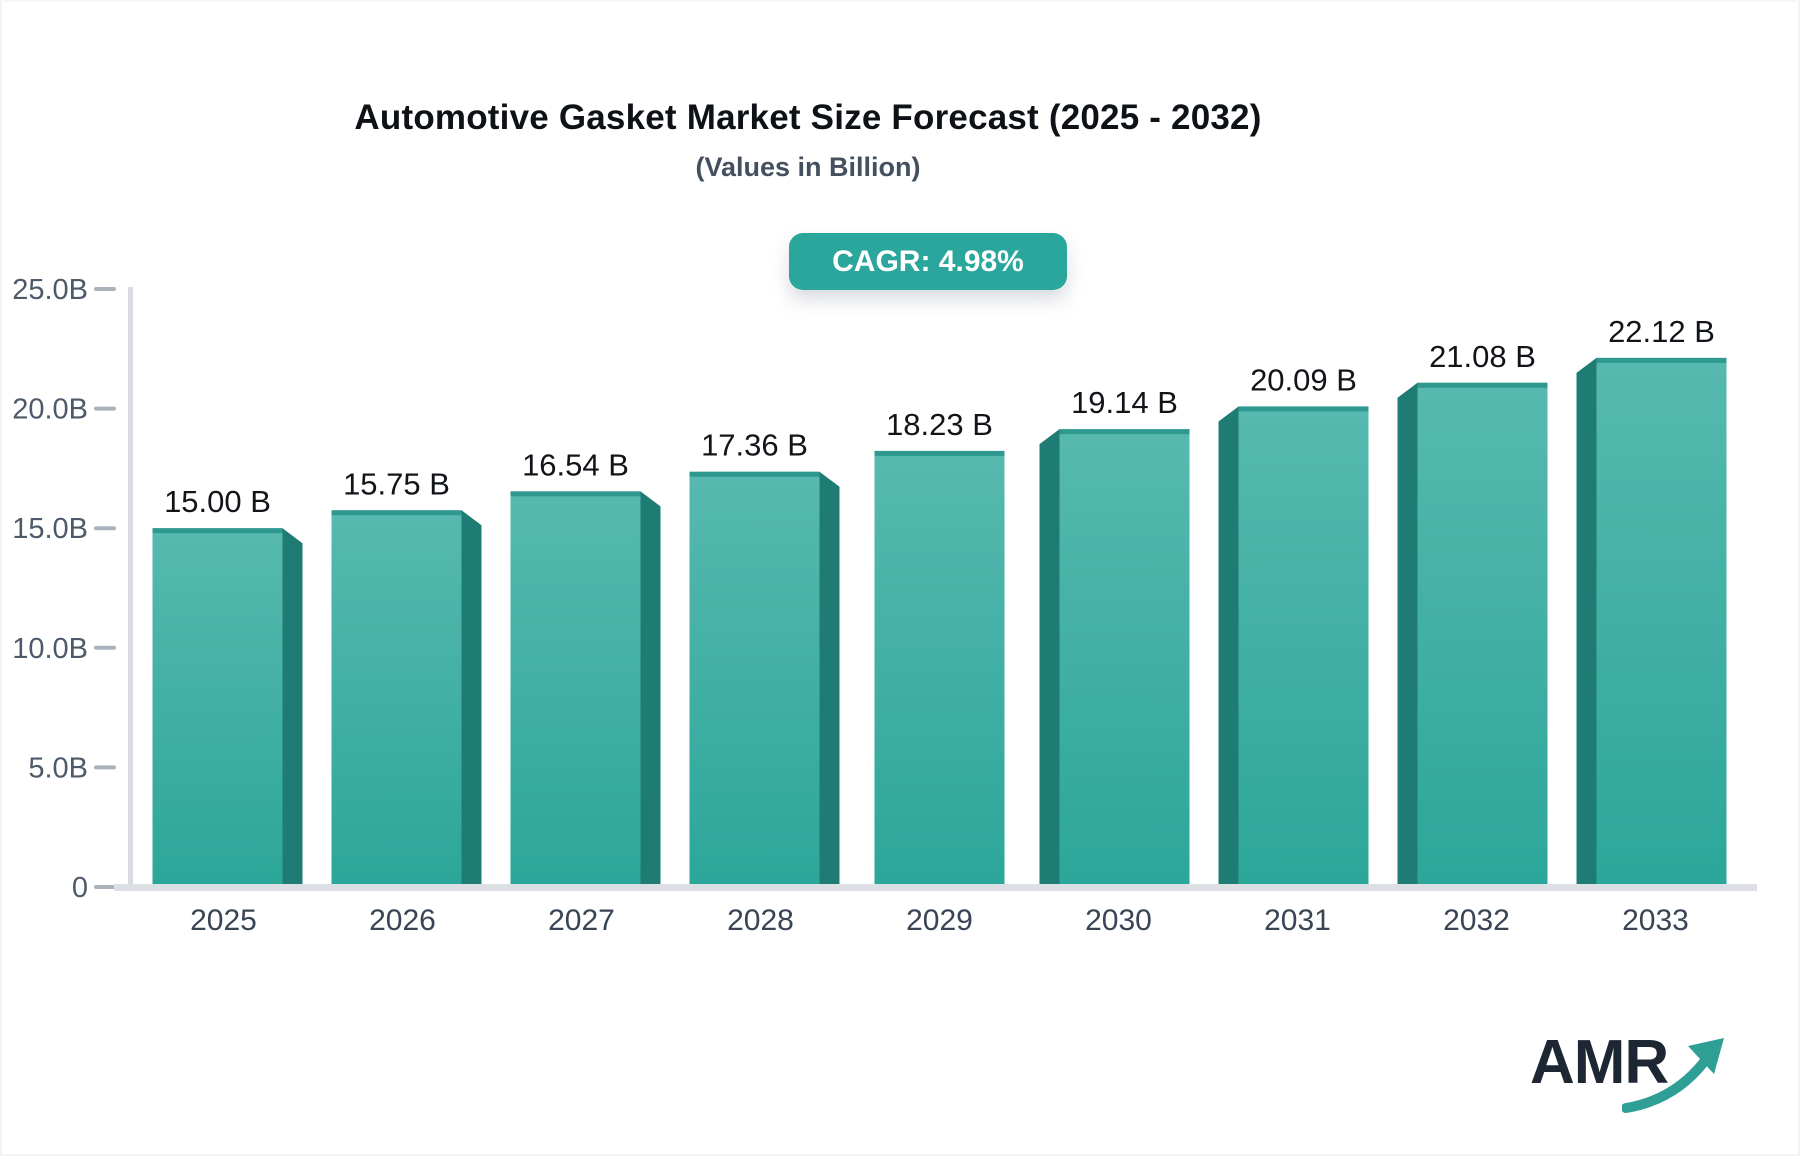 This screenshot has height=1156, width=1800. I want to click on x-axis-label: 2025, so click(223, 920).